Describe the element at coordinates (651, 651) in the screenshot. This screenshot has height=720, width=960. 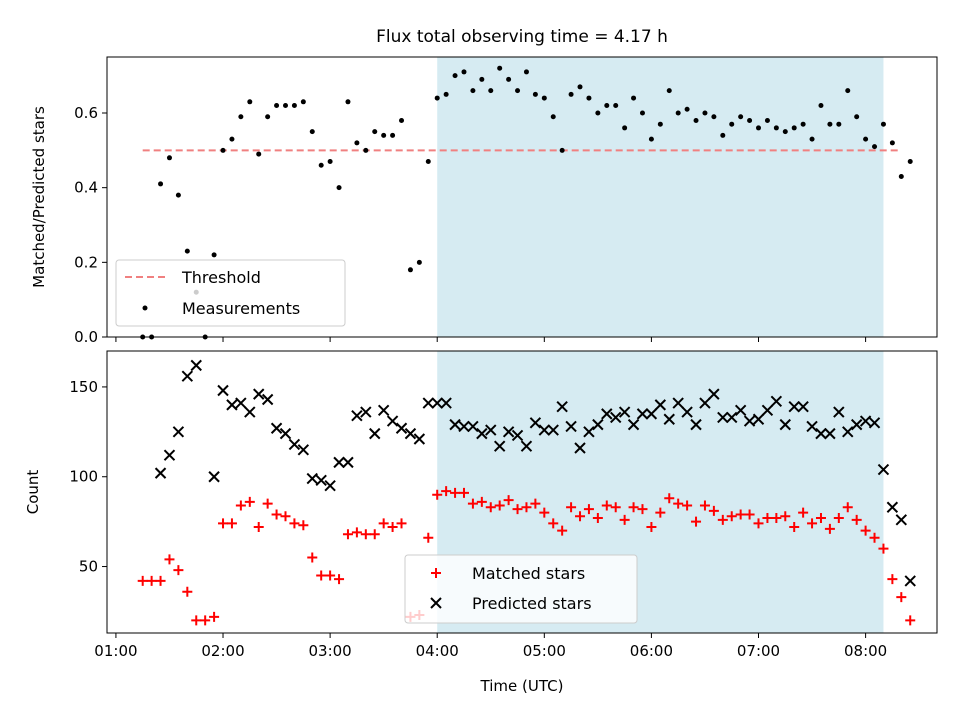
I see `x-tick-label: 06:00` at that location.